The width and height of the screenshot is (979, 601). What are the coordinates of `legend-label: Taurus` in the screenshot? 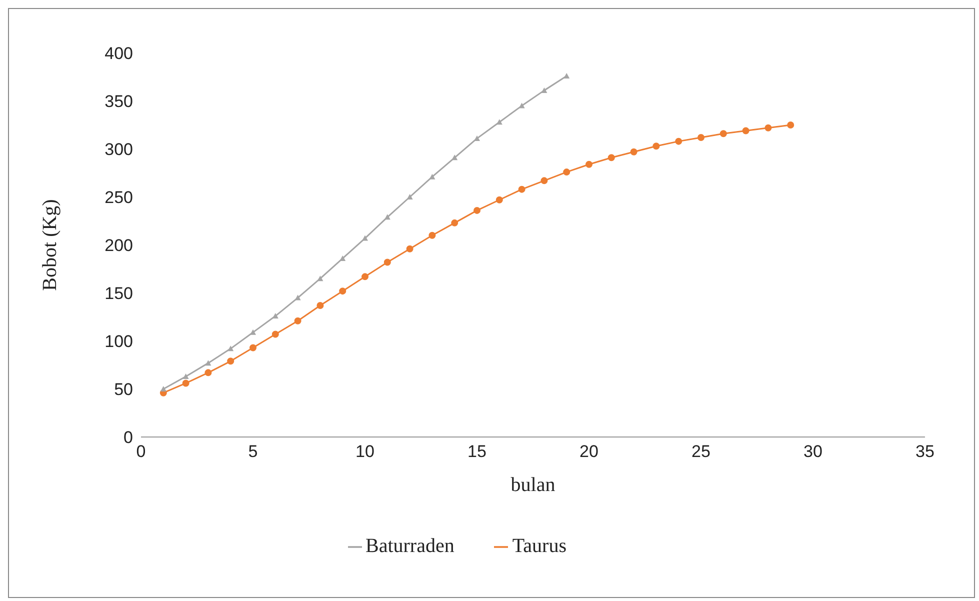 It's located at (539, 546).